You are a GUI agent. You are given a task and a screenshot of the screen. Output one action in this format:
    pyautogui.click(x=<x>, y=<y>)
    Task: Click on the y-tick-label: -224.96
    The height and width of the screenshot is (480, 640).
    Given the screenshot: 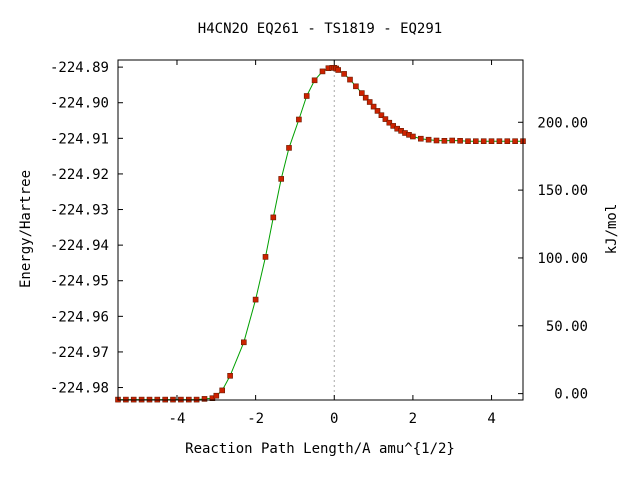 What is the action you would take?
    pyautogui.click(x=79, y=317)
    